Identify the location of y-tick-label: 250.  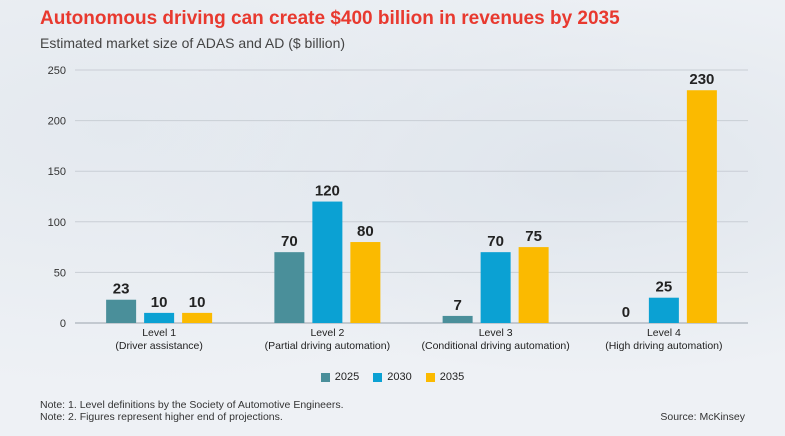
(57, 71).